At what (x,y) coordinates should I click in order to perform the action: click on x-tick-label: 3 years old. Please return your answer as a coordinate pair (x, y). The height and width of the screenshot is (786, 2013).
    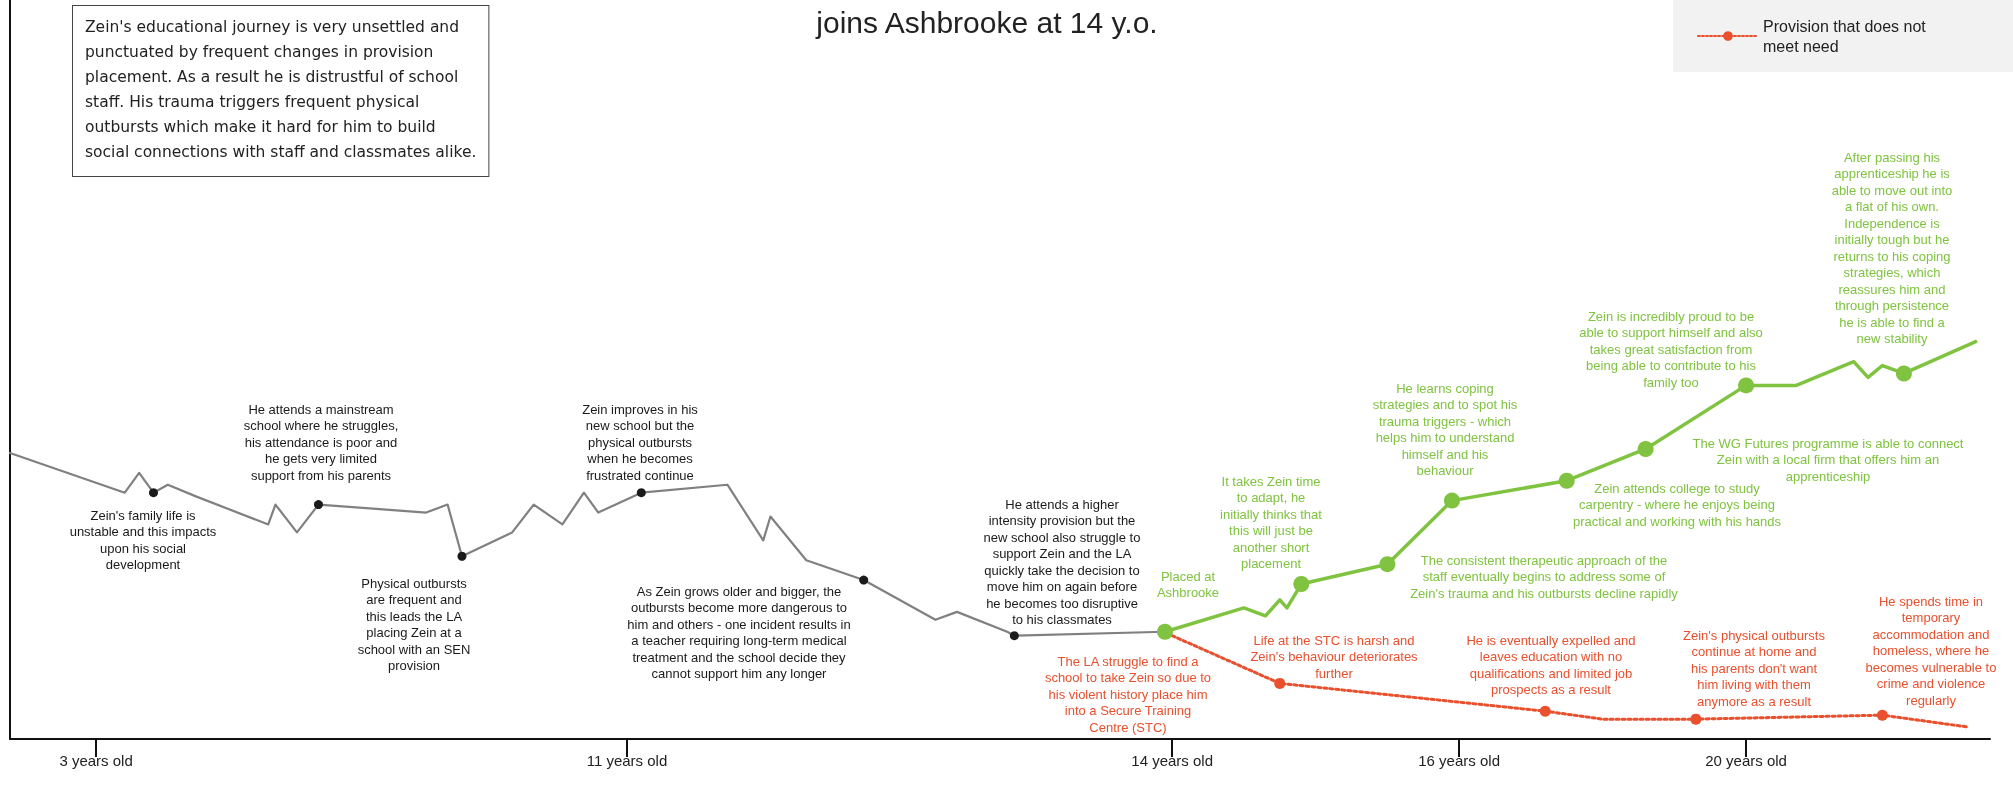
    Looking at the image, I should click on (96, 760).